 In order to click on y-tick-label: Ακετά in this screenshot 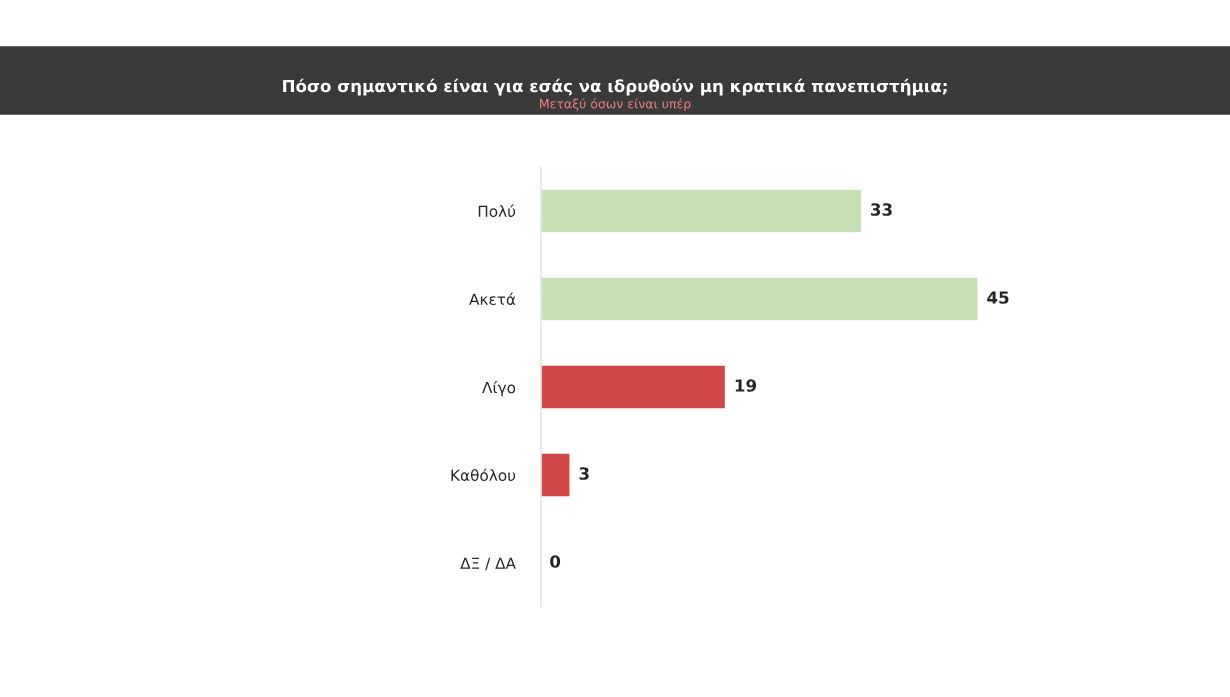, I will do `click(492, 299)`.